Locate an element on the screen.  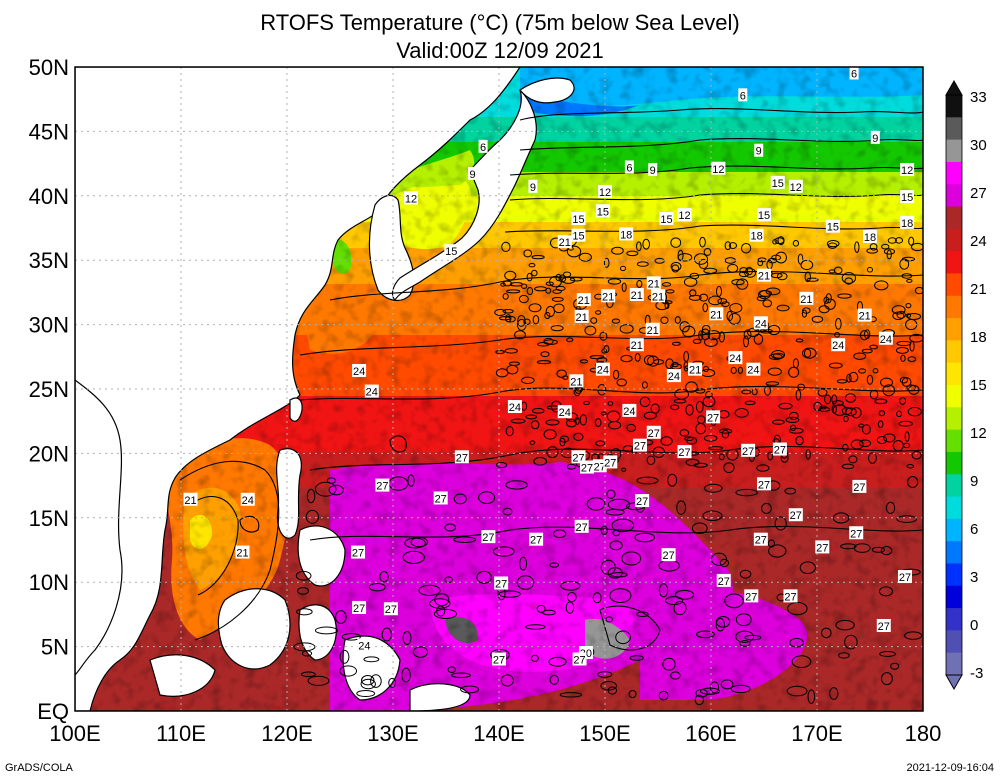
lat-tick-label: 45N is located at coordinates (49, 131).